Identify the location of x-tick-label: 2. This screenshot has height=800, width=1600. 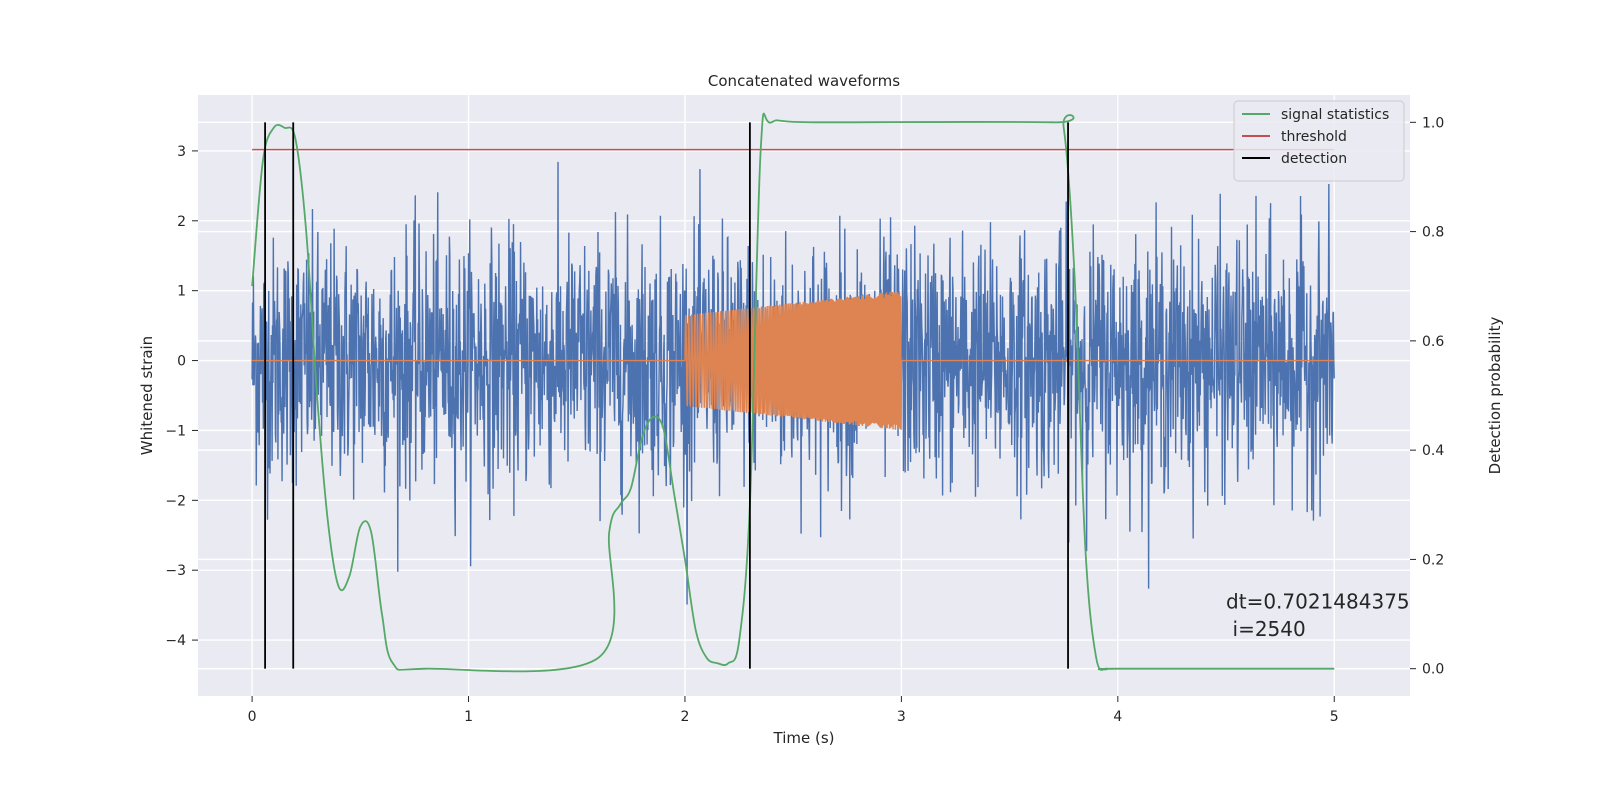
(685, 717).